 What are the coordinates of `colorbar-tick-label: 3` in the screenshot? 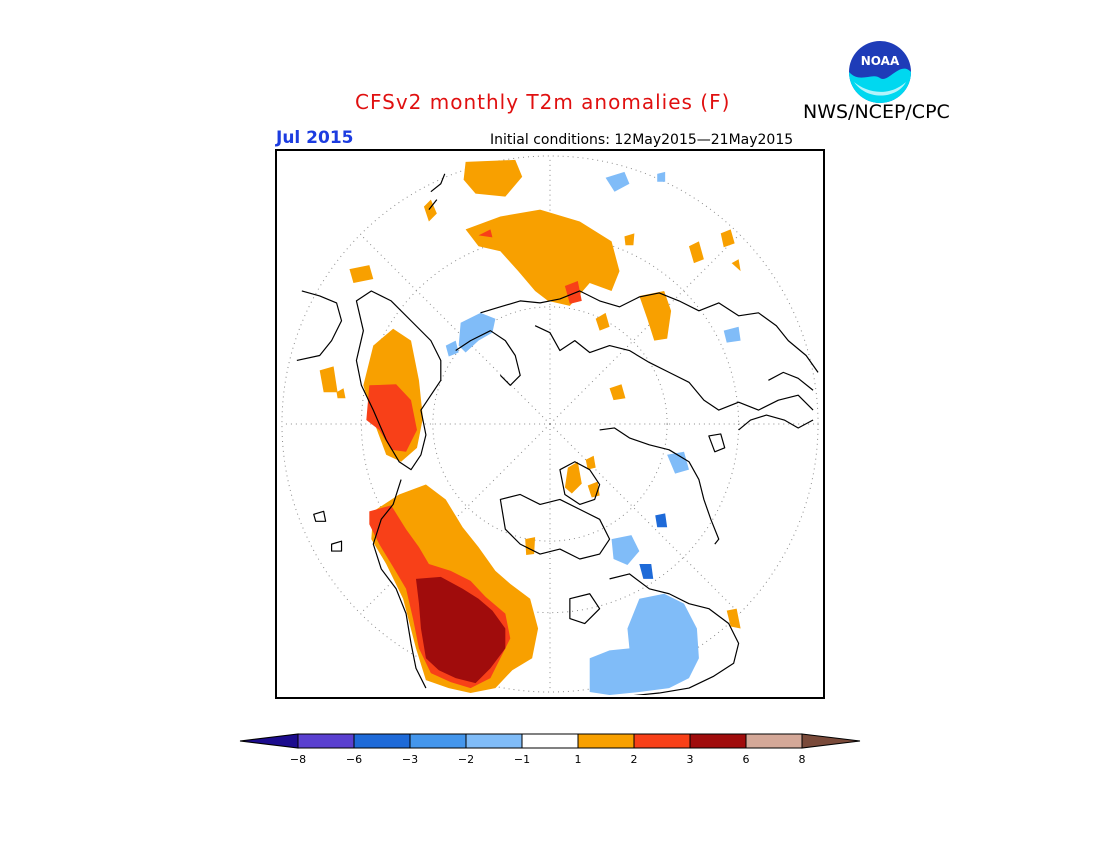 It's located at (690, 759).